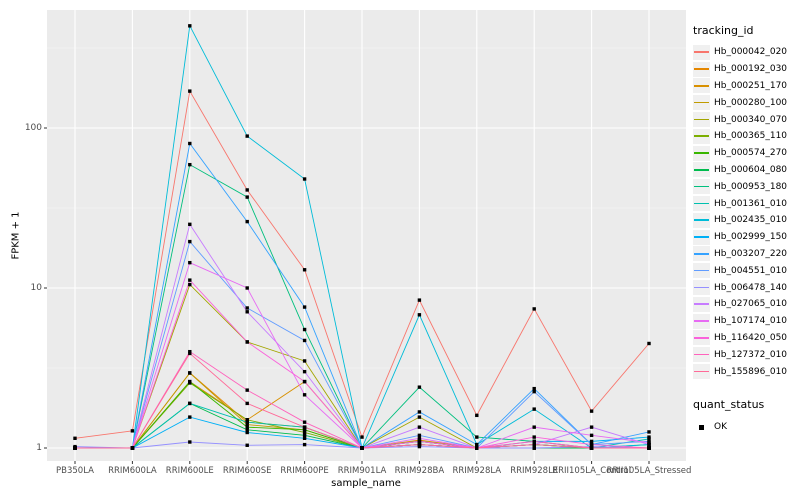  What do you see at coordinates (751, 220) in the screenshot?
I see `legend-item-label: Hb_002435_010` at bounding box center [751, 220].